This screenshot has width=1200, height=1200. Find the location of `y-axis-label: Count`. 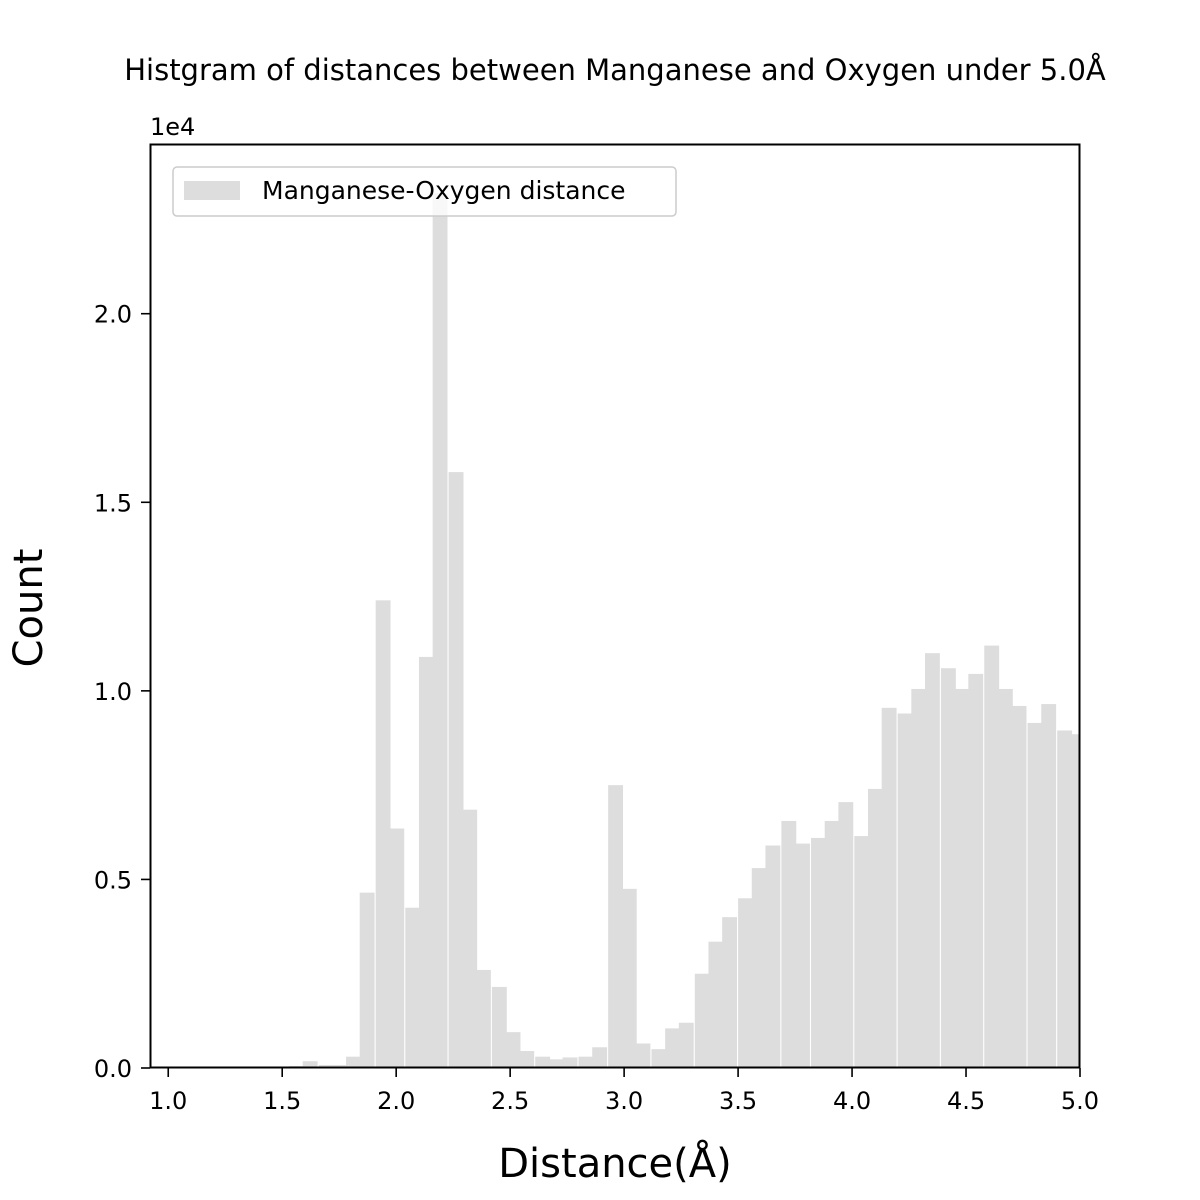

y-axis-label: Count is located at coordinates (29, 608).